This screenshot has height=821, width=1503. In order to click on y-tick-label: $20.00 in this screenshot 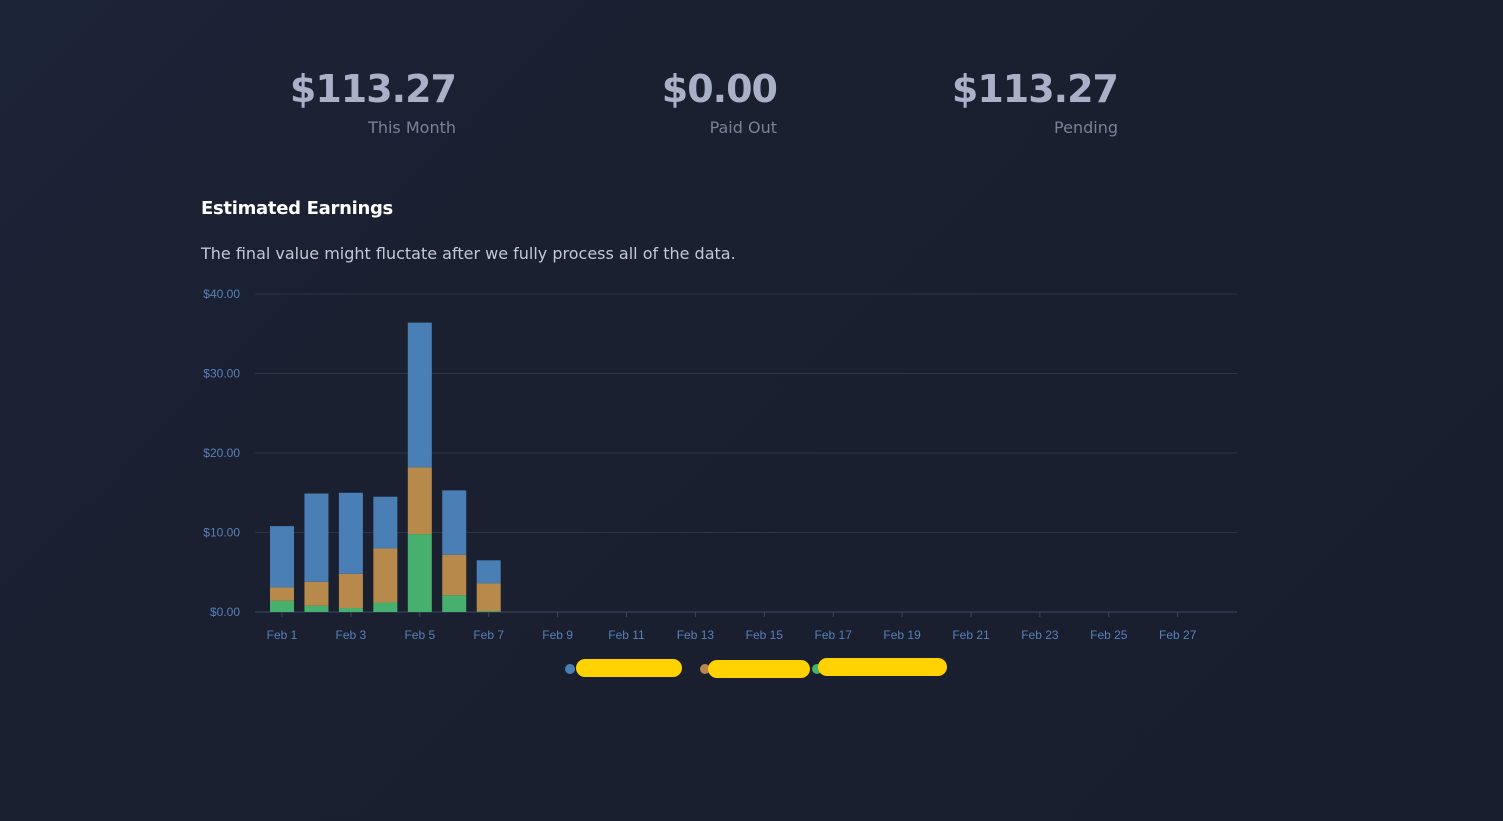, I will do `click(221, 453)`.